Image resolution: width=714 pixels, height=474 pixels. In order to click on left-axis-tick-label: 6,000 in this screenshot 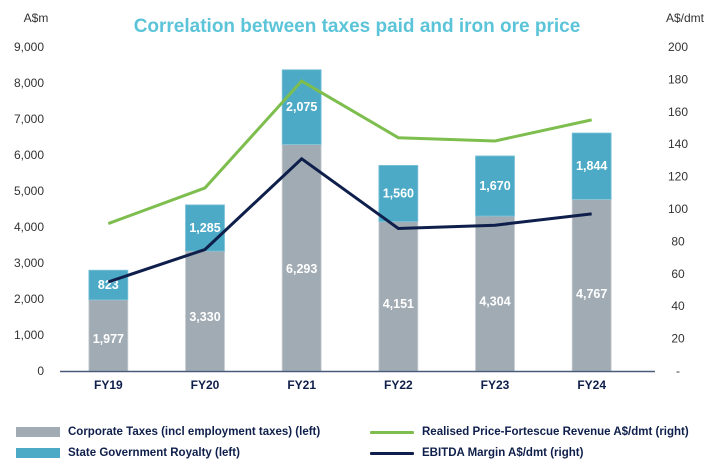, I will do `click(29, 155)`.